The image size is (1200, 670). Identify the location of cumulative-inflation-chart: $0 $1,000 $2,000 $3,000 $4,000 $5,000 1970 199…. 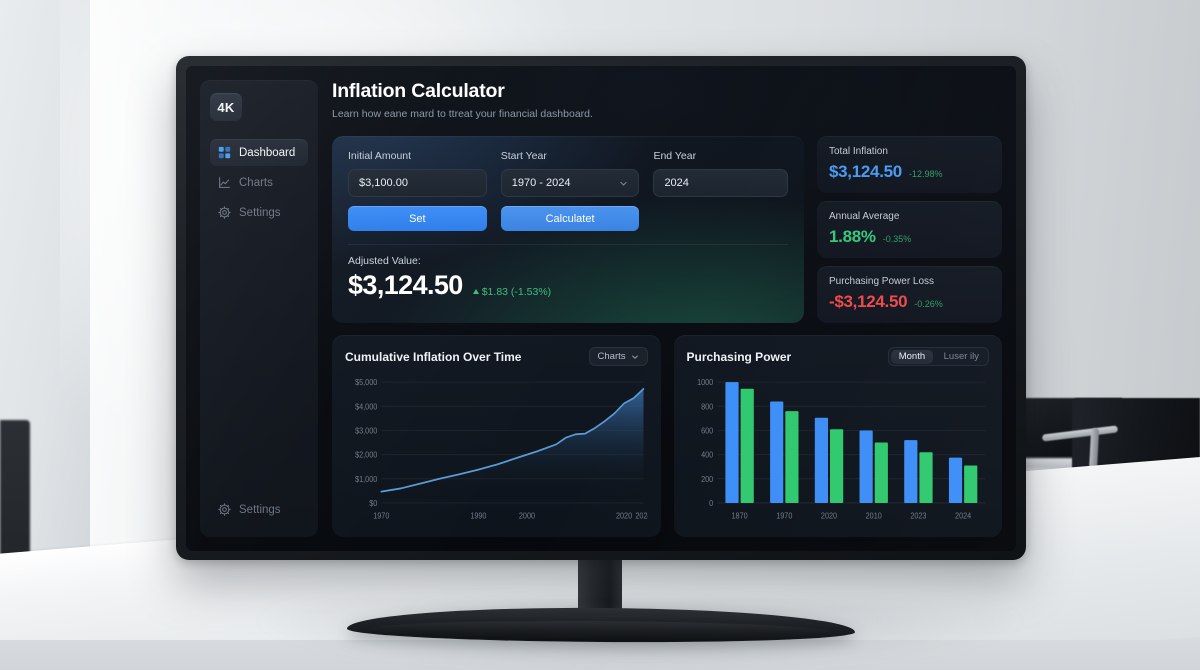
(501, 449).